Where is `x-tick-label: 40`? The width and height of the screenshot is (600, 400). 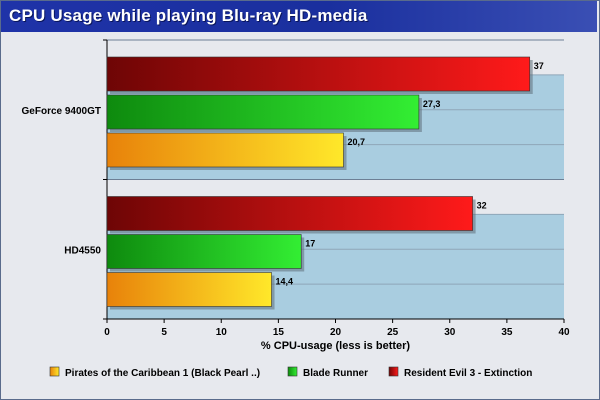 x-tick-label: 40 is located at coordinates (564, 332).